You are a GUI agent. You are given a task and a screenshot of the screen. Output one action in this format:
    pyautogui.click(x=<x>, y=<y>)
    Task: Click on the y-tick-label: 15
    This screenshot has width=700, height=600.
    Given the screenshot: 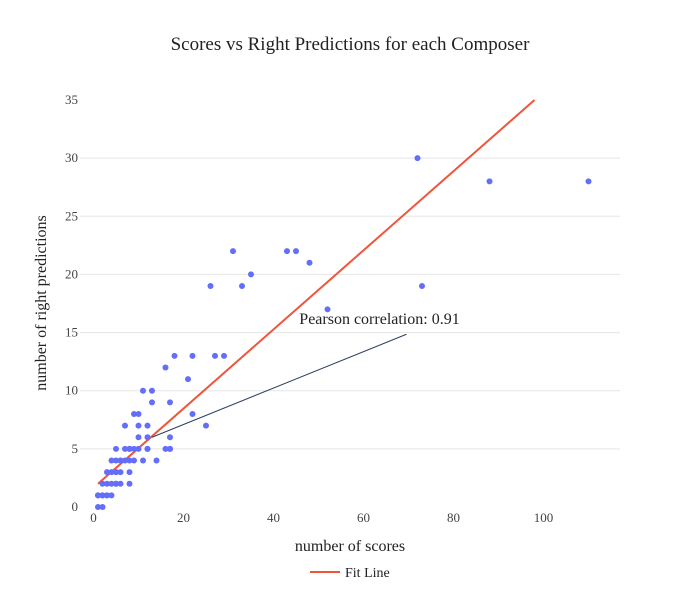 What is the action you would take?
    pyautogui.click(x=71, y=332)
    